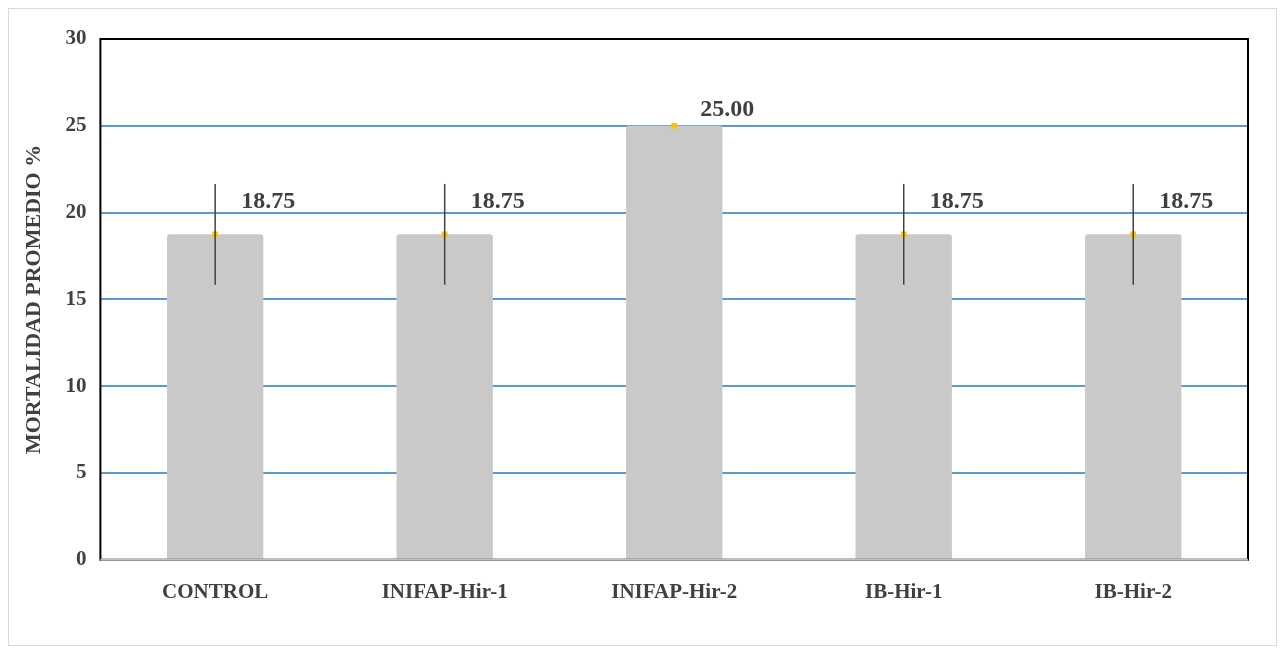 The width and height of the screenshot is (1285, 654). Describe the element at coordinates (674, 590) in the screenshot. I see `x-tick-label: INIFAP-Hir-2` at that location.